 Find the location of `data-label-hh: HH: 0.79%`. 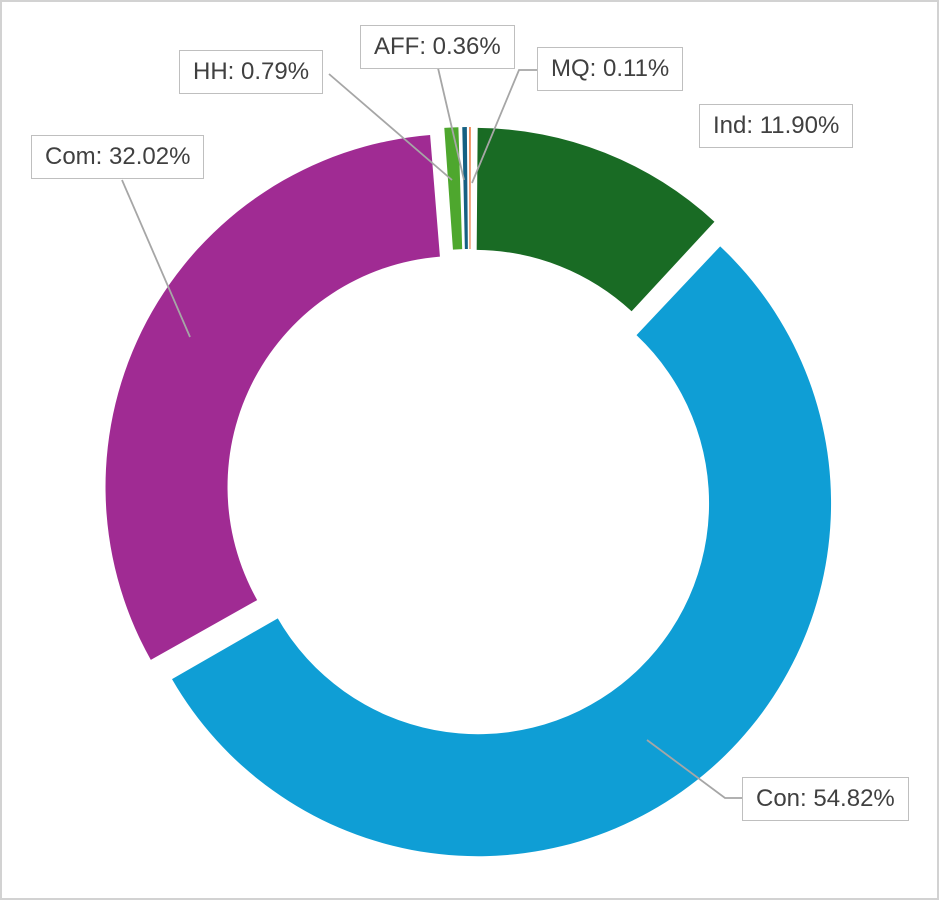

data-label-hh: HH: 0.79% is located at coordinates (251, 72).